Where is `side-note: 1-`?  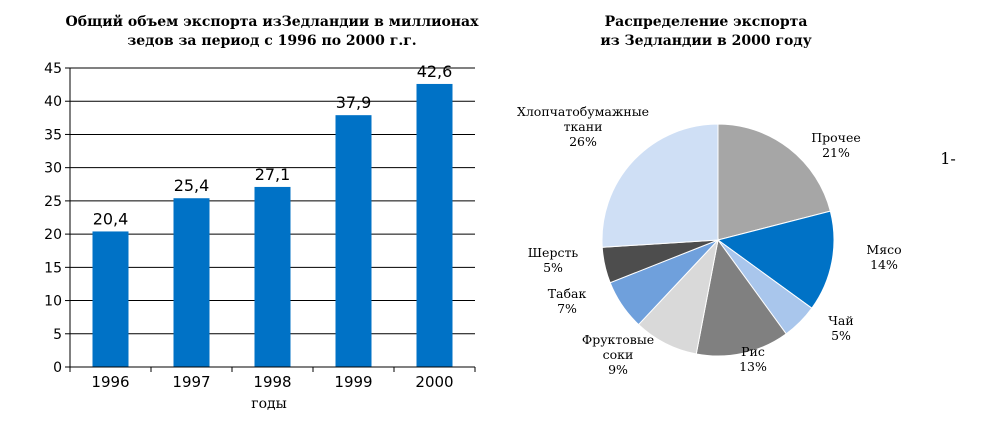
side-note: 1- is located at coordinates (948, 158).